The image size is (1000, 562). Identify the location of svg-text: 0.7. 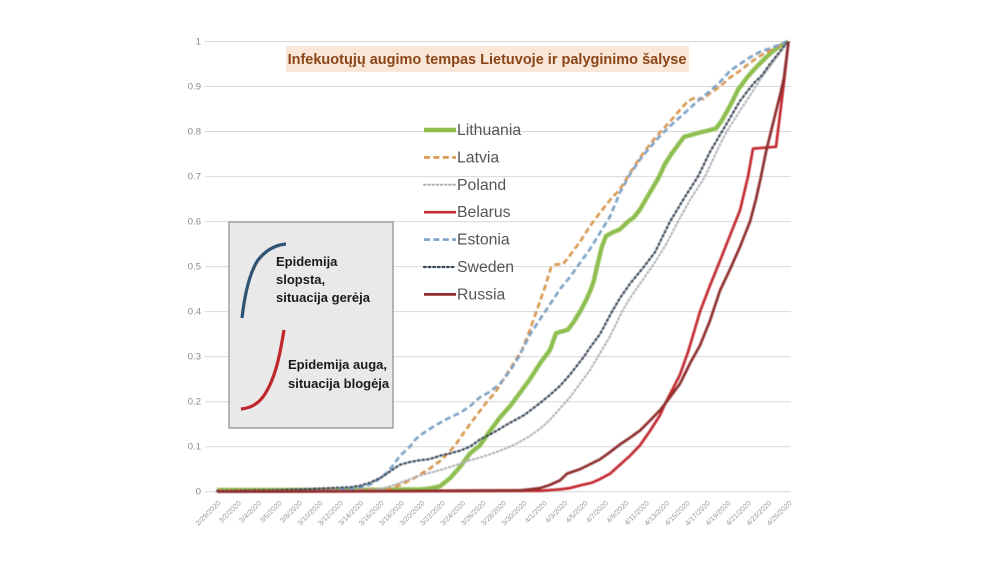
(194, 177).